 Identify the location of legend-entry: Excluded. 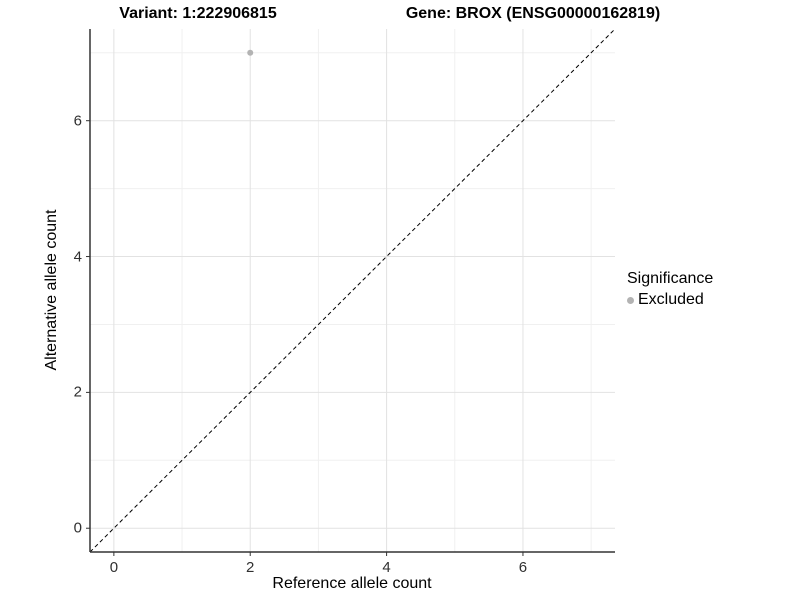
(670, 300).